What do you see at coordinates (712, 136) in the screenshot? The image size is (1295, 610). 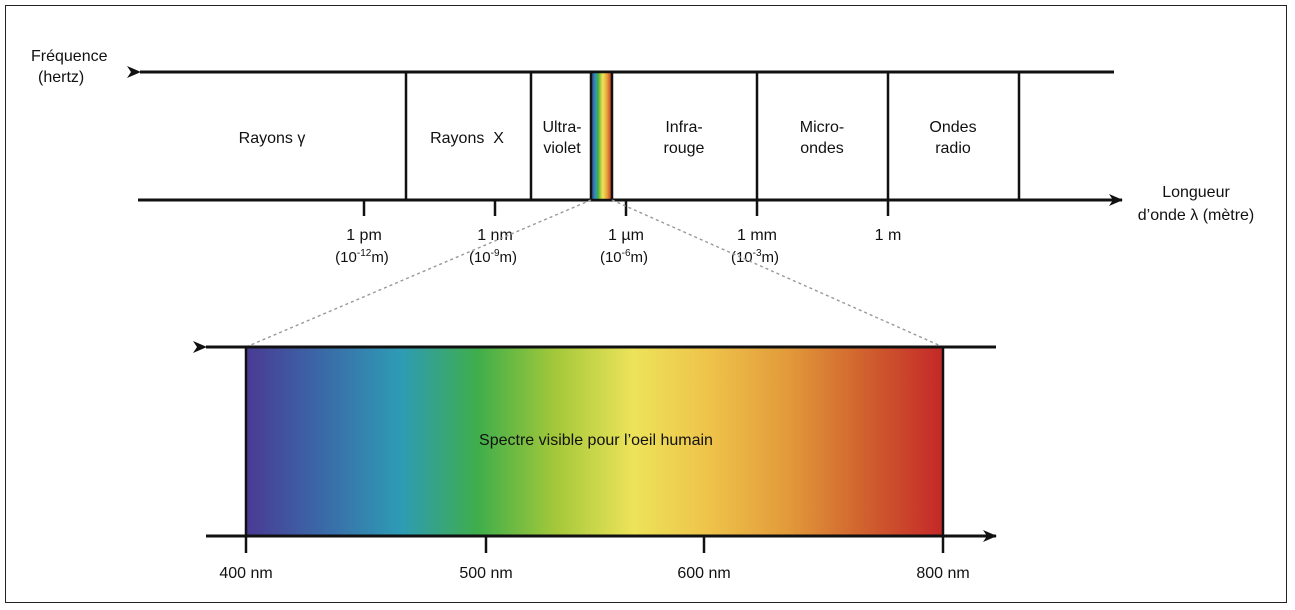 I see `band-separators` at bounding box center [712, 136].